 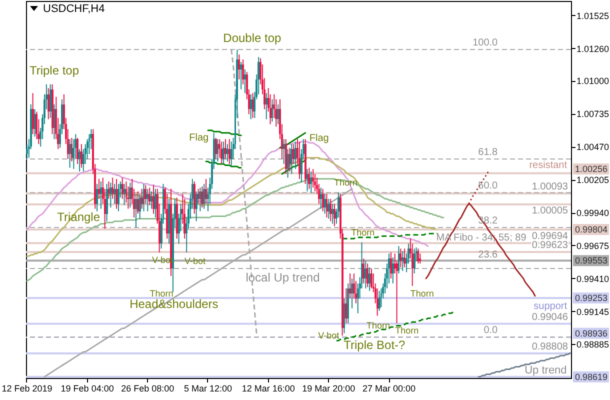 What do you see at coordinates (283, 277) in the screenshot?
I see `annotation: local Up trend` at bounding box center [283, 277].